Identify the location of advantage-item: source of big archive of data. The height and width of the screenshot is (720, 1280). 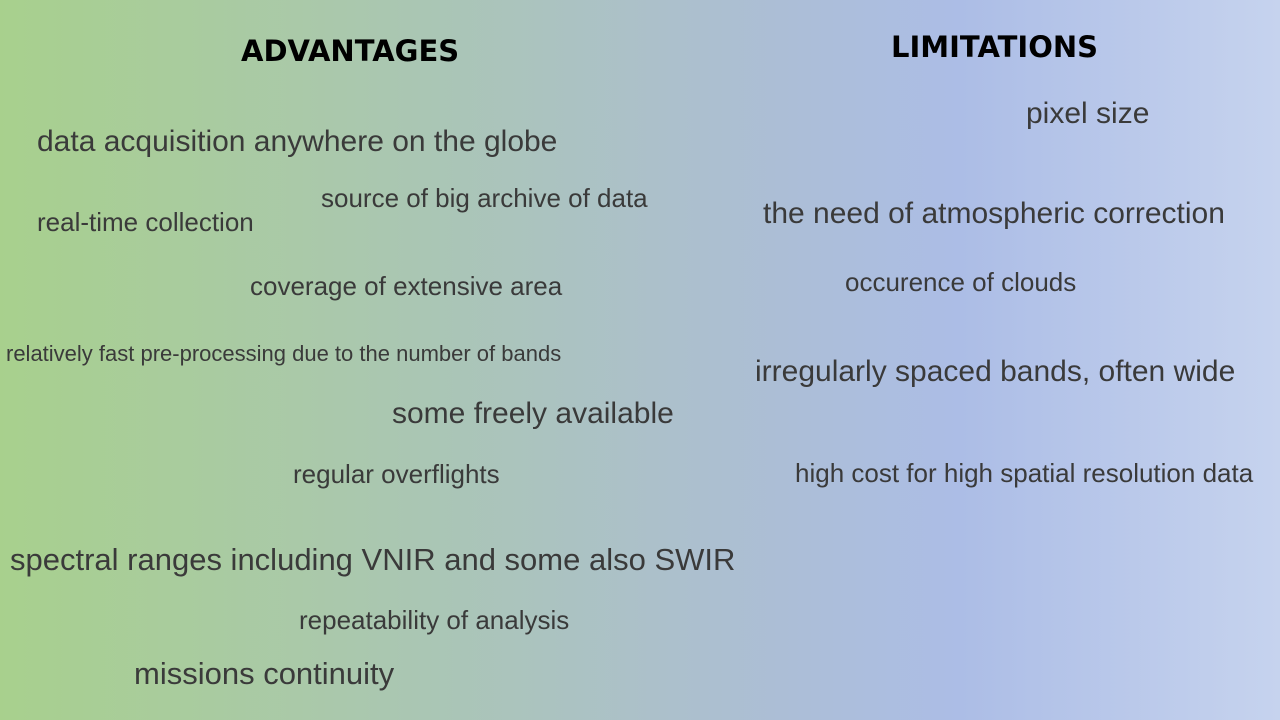
(484, 198).